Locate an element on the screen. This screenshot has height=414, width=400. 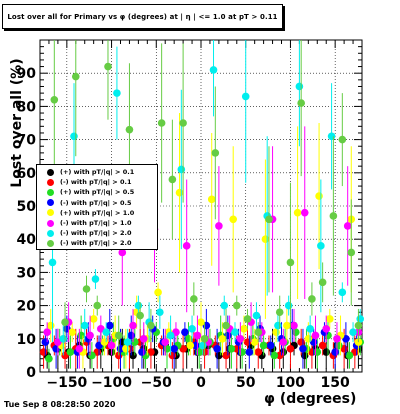
y-axis-label: Lost over all (%) is located at coordinates (17, 123).